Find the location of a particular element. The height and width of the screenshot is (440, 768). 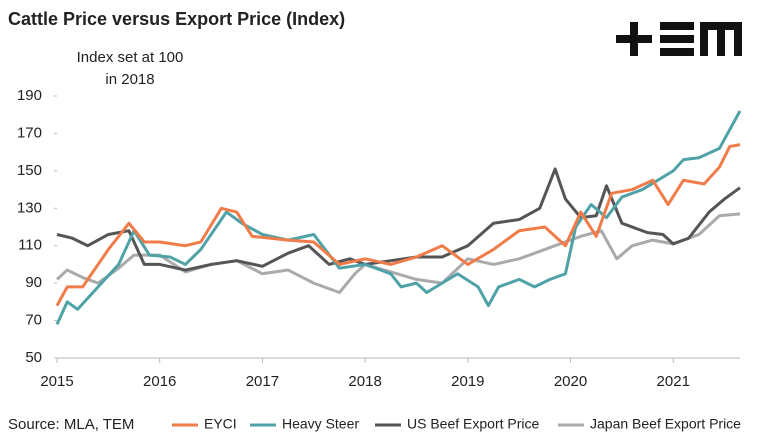

legend-label: EYCI is located at coordinates (220, 424).